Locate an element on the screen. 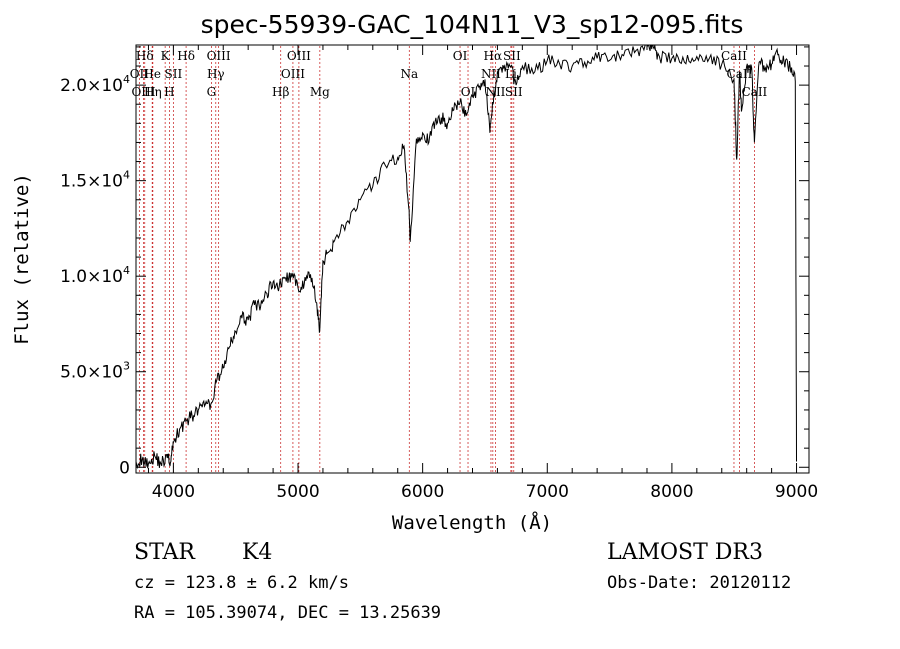 The image size is (900, 649). x-tick-label: 9000 is located at coordinates (796, 492).